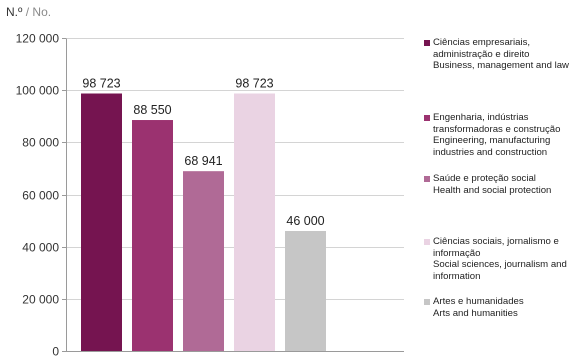 The image size is (575, 356). I want to click on data-label: 46 000, so click(305, 221).